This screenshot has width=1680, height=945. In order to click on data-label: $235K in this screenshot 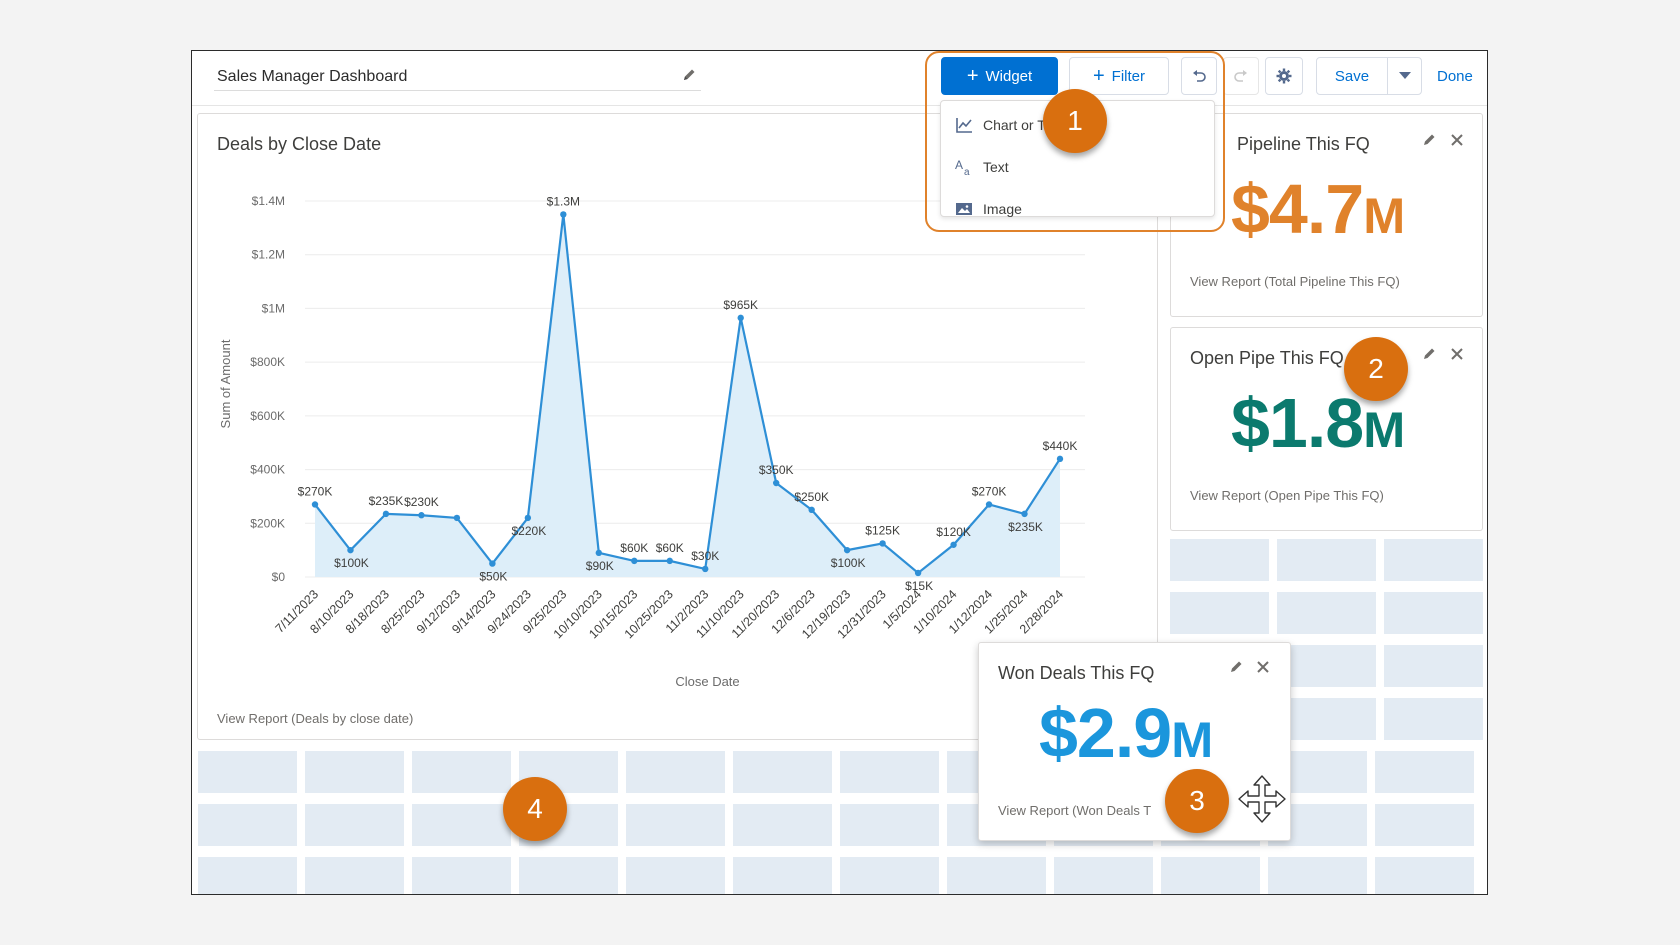, I will do `click(386, 501)`.